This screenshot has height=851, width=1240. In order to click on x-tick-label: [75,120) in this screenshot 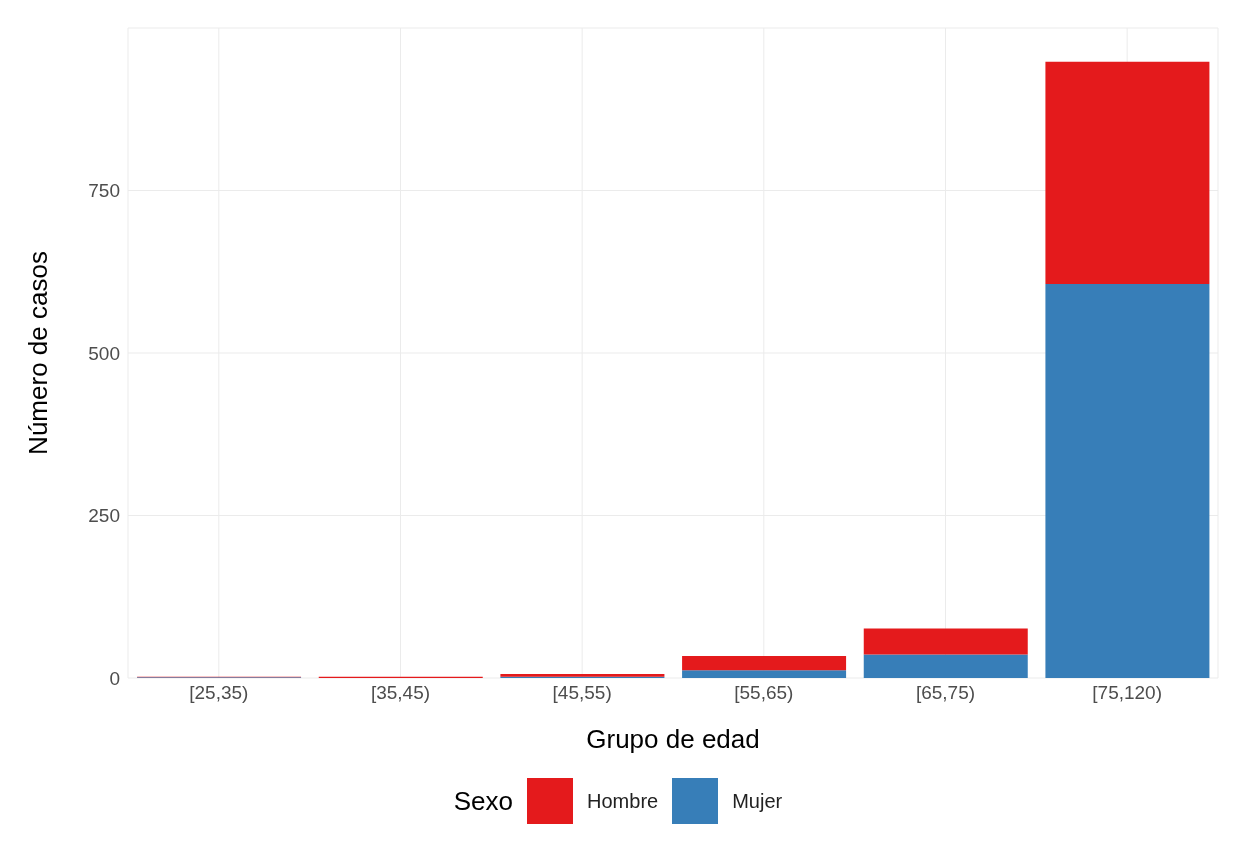, I will do `click(1127, 693)`.